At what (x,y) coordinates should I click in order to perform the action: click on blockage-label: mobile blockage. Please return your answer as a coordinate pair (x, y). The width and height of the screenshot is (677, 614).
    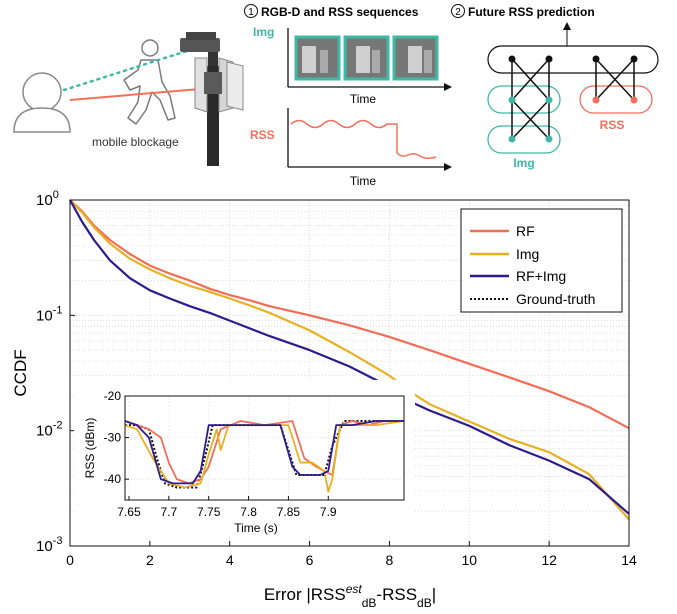
    Looking at the image, I should click on (135, 142).